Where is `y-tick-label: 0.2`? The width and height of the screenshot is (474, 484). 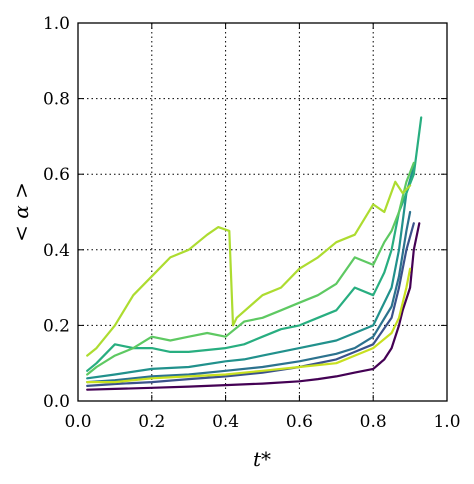
y-tick-label: 0.2 is located at coordinates (56, 326).